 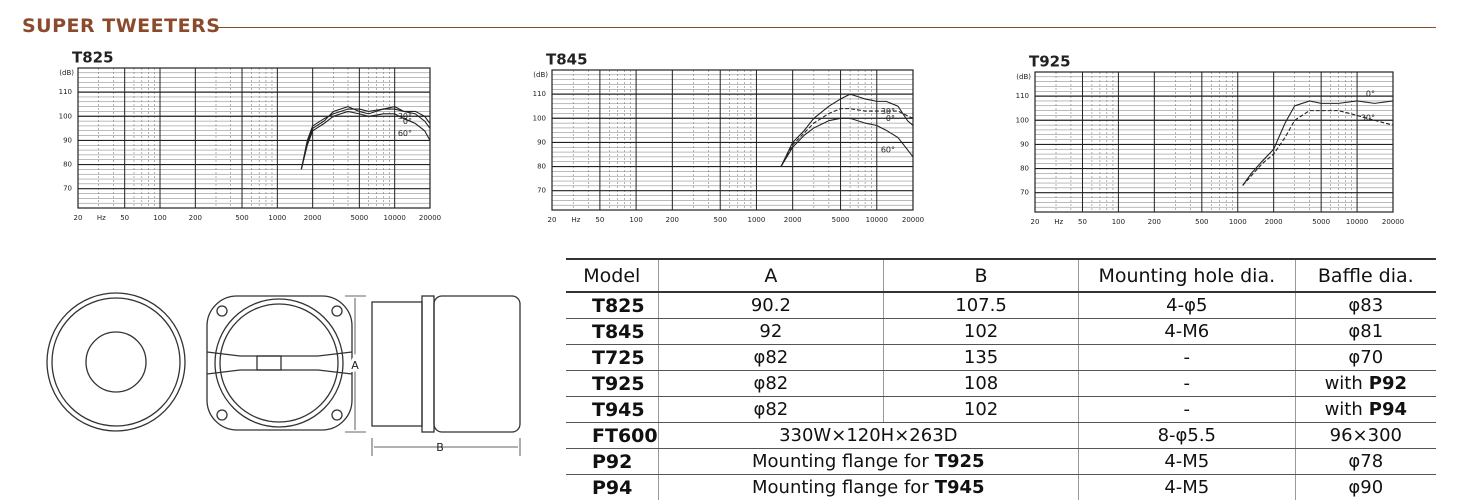 What do you see at coordinates (612, 487) in the screenshot?
I see `model: P94` at bounding box center [612, 487].